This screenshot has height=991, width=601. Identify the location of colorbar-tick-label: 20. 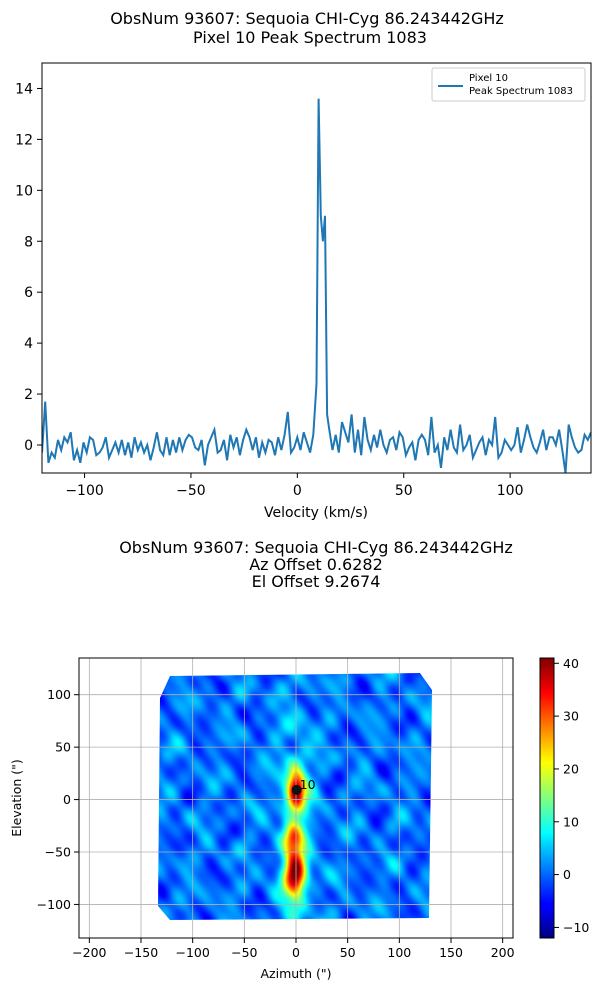
(571, 768).